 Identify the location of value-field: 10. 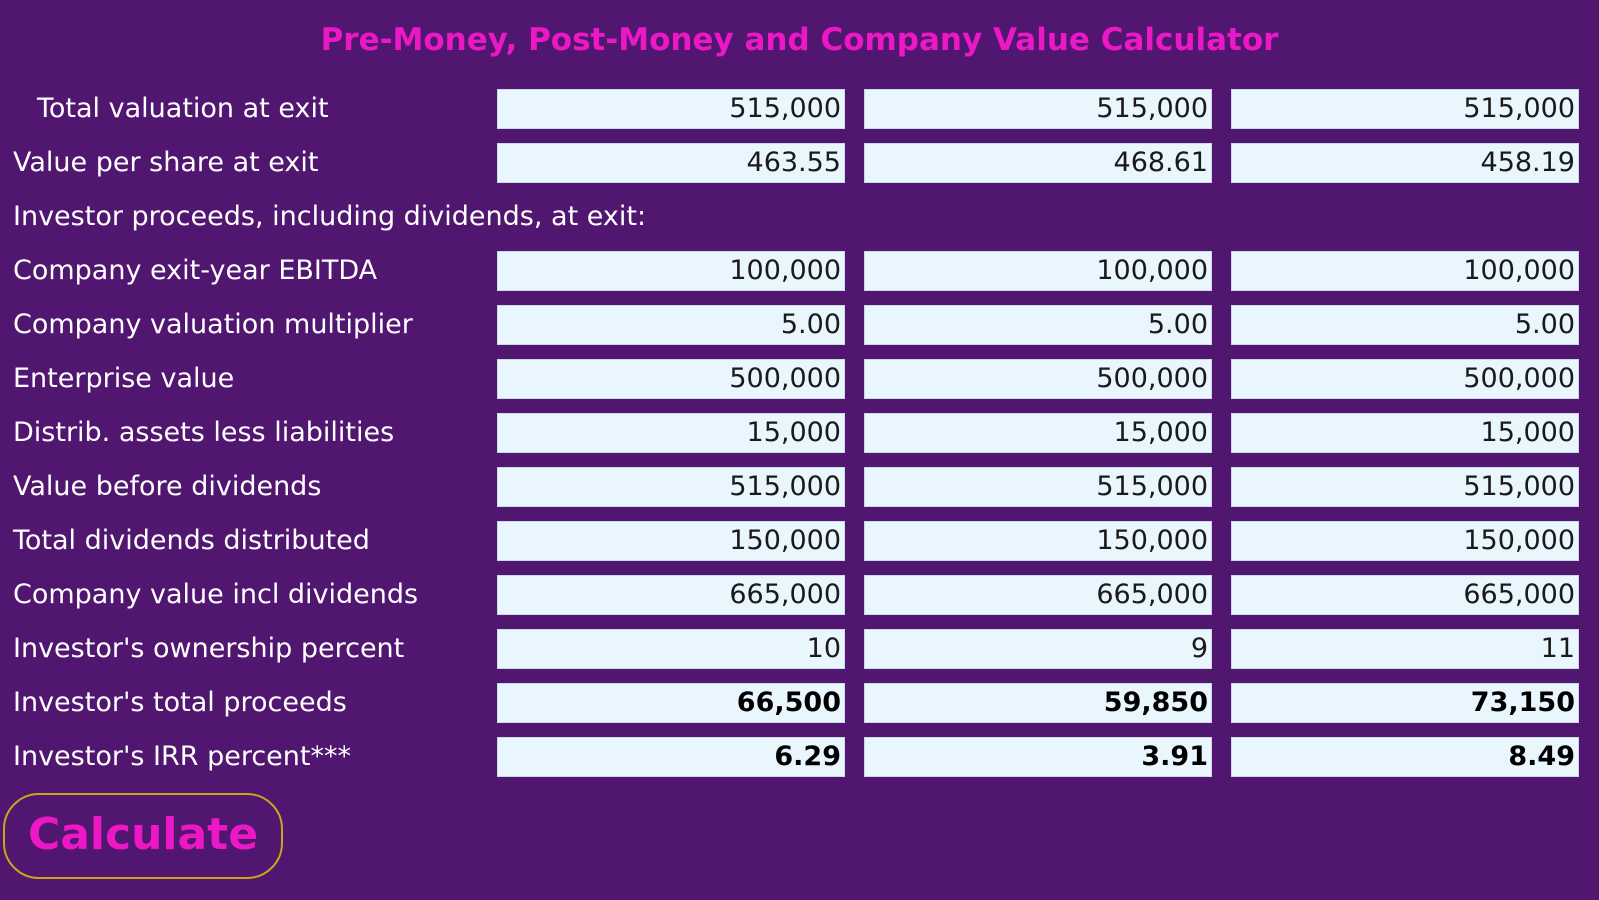
(671, 649).